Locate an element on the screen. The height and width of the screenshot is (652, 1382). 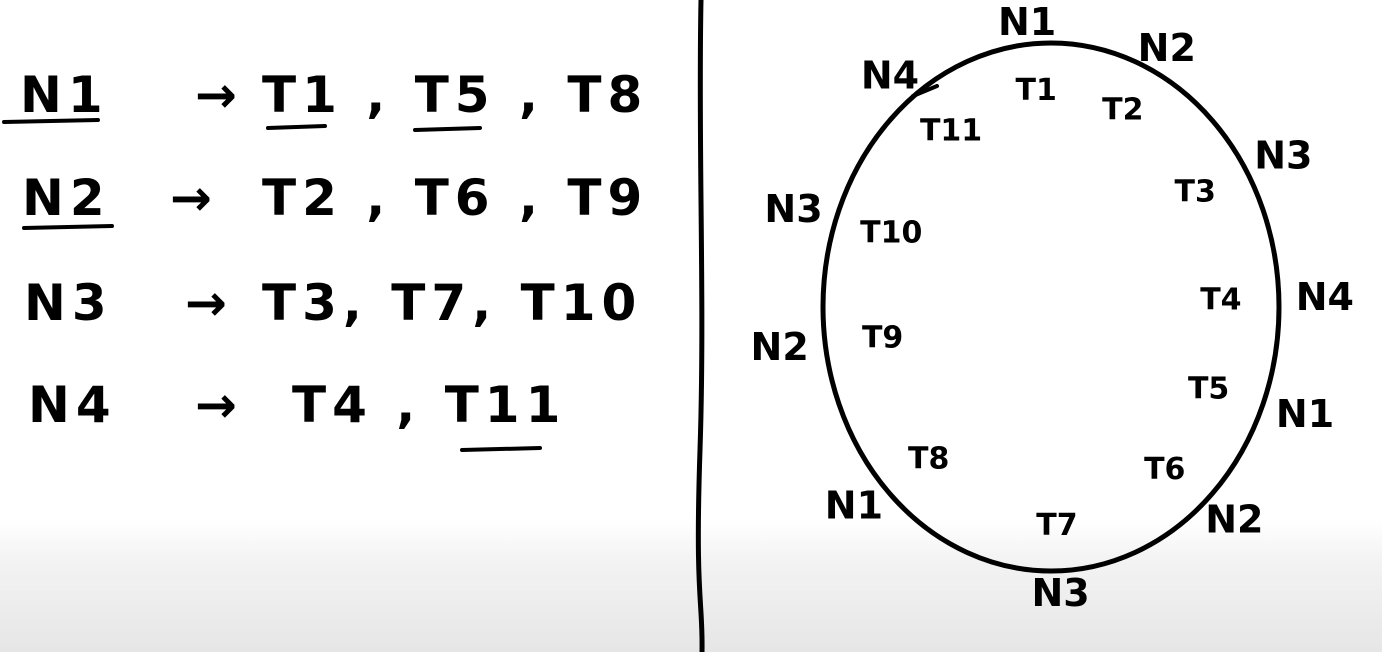
ring-token-t8: T8 is located at coordinates (928, 458).